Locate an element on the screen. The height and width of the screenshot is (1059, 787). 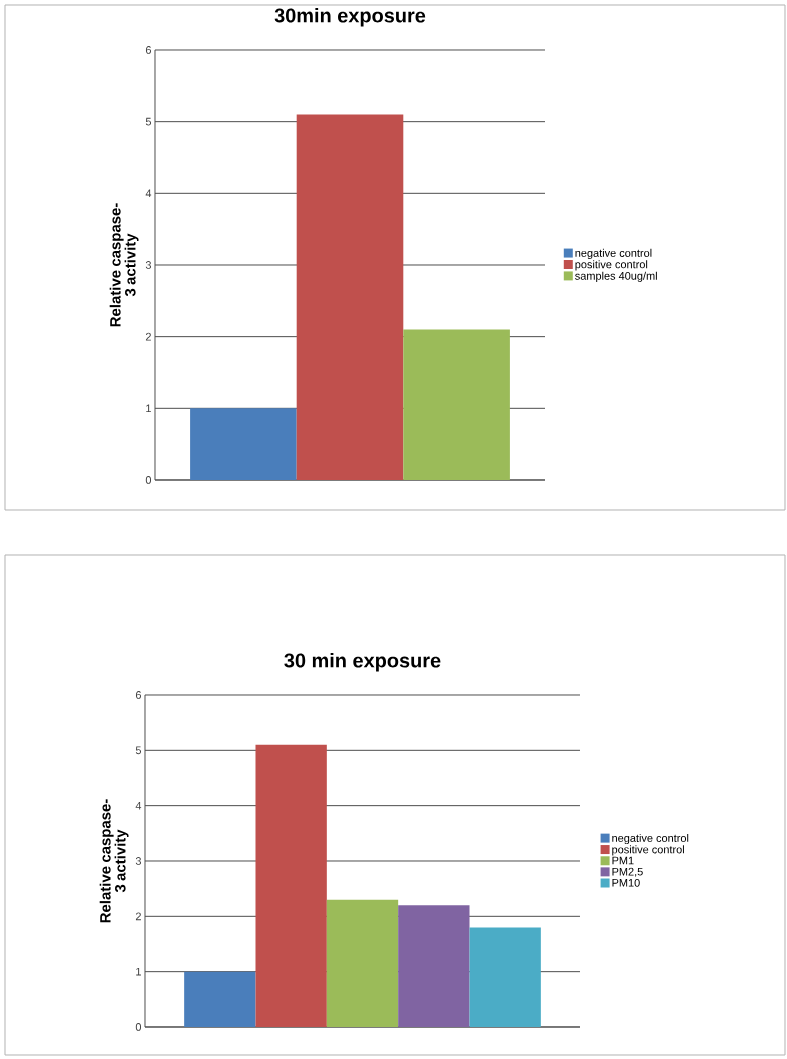
chart-title: 30min exposure is located at coordinates (350, 17).